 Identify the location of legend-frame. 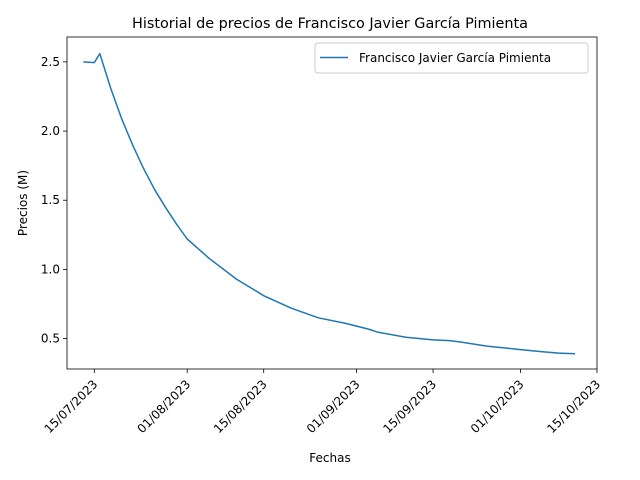
(451, 58).